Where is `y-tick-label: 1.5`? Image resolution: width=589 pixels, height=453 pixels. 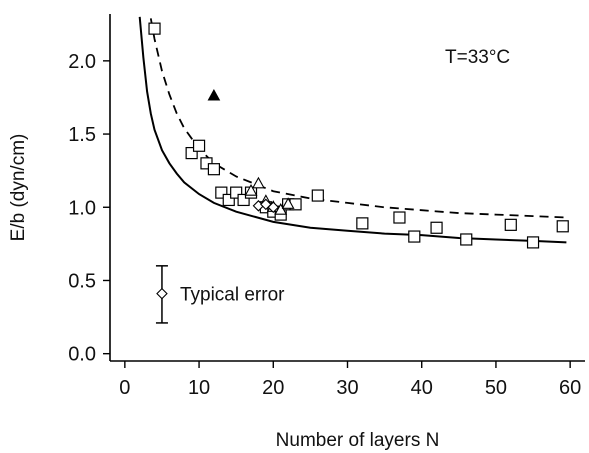
y-tick-label: 1.5 is located at coordinates (82, 135).